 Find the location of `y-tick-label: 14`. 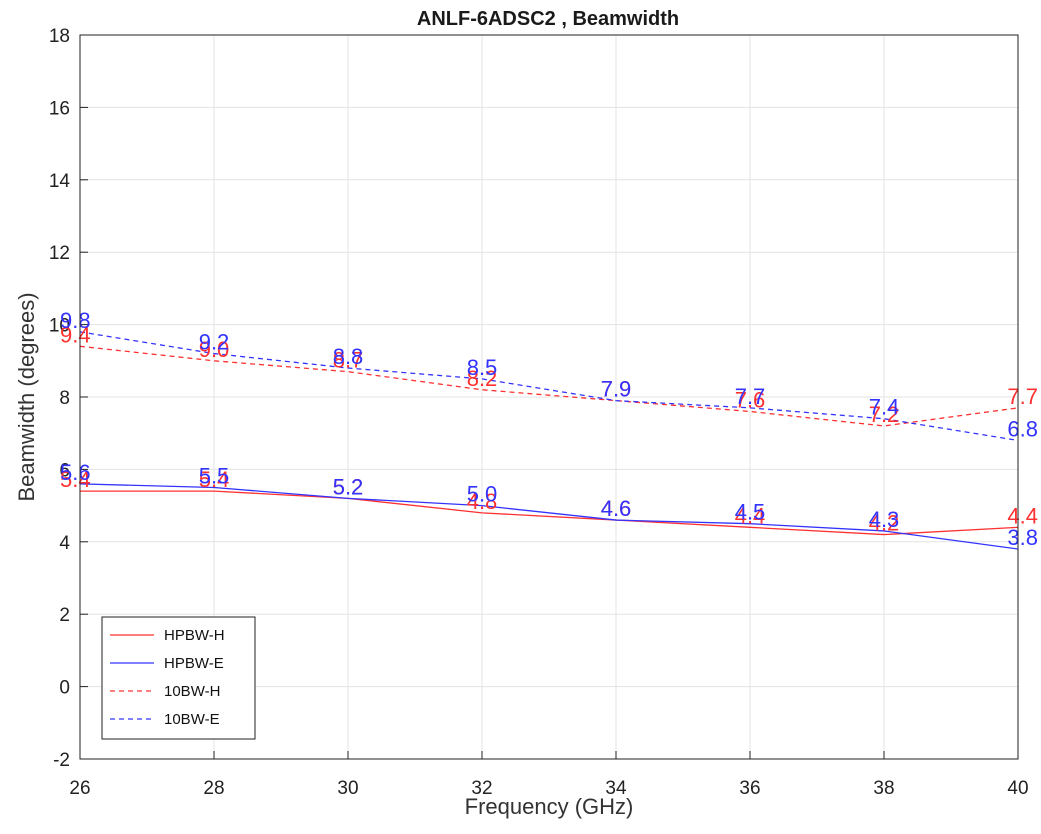

y-tick-label: 14 is located at coordinates (60, 181).